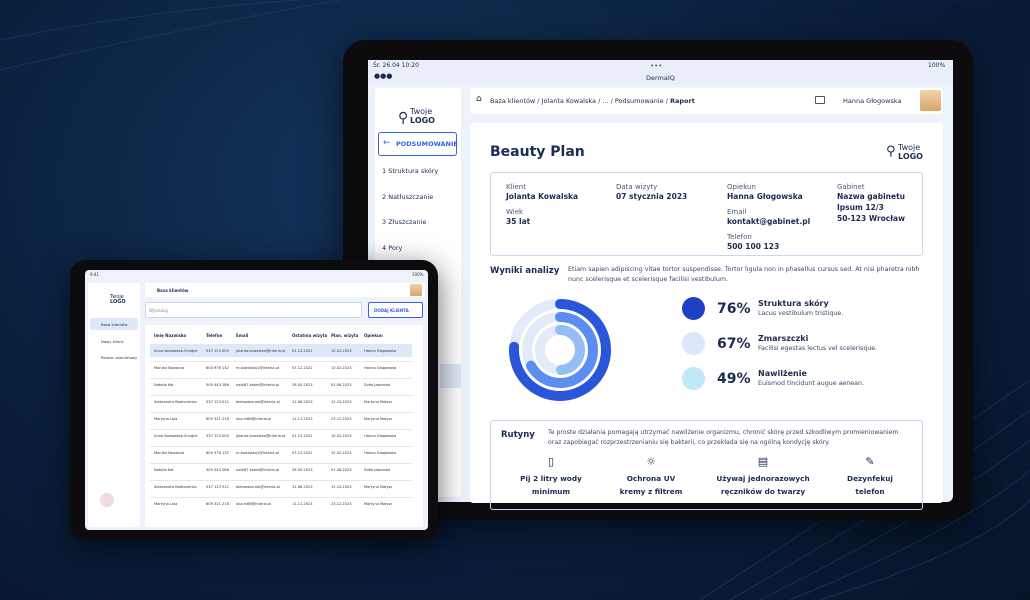 The height and width of the screenshot is (600, 1030). Describe the element at coordinates (427, 144) in the screenshot. I see `back-button-label: PODSUMOWANIE` at that location.